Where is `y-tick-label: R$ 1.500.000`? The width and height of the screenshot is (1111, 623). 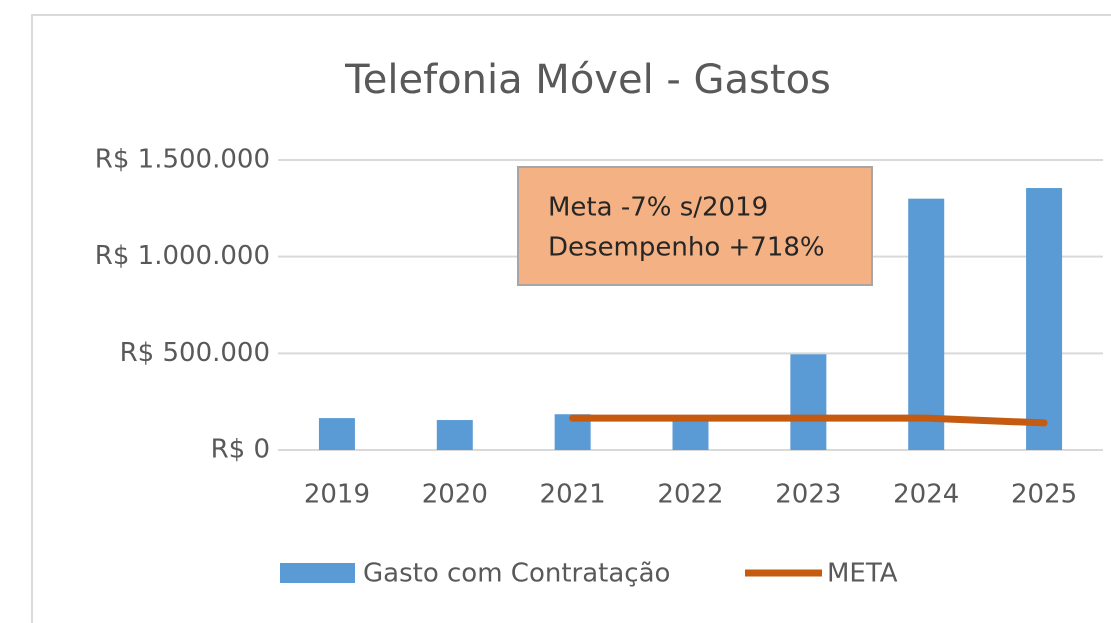 y-tick-label: R$ 1.500.000 is located at coordinates (182, 160).